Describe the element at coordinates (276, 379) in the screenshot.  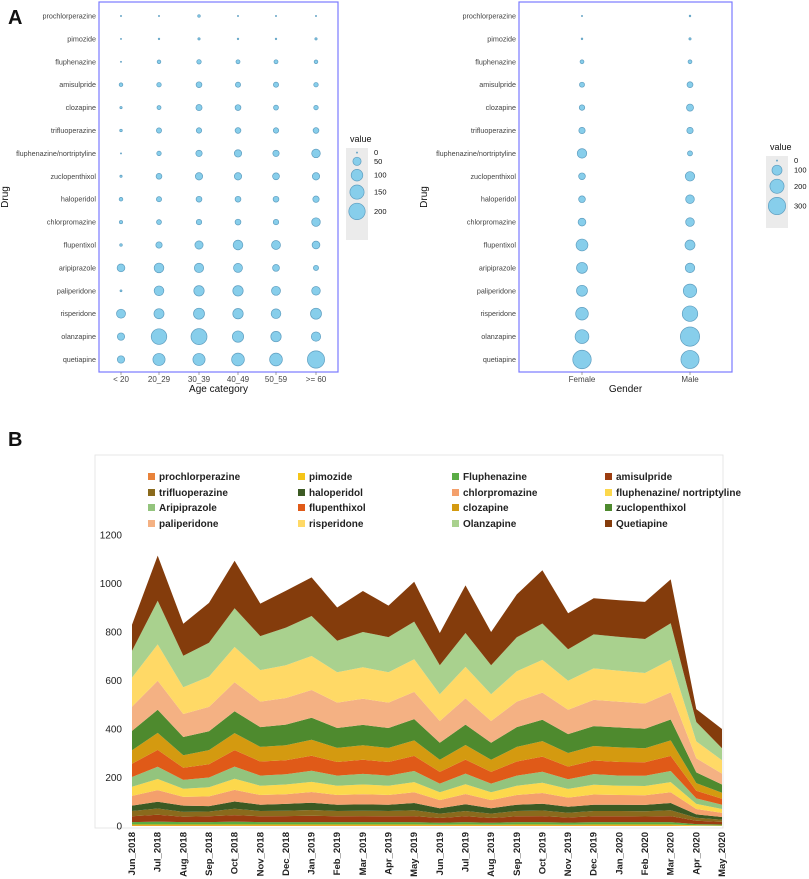
I see `x-tick-label: 50_59` at that location.